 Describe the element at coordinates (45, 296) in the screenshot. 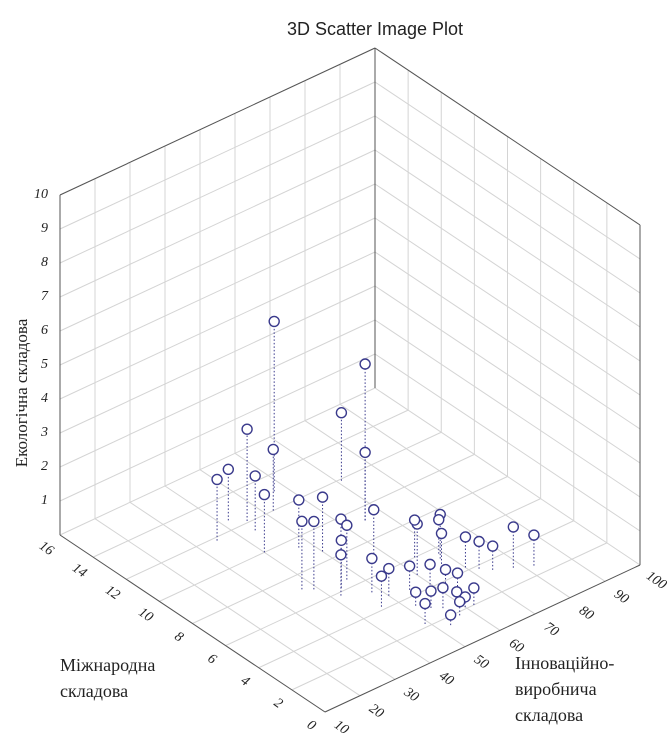

I see `z-tick-label: 7` at that location.